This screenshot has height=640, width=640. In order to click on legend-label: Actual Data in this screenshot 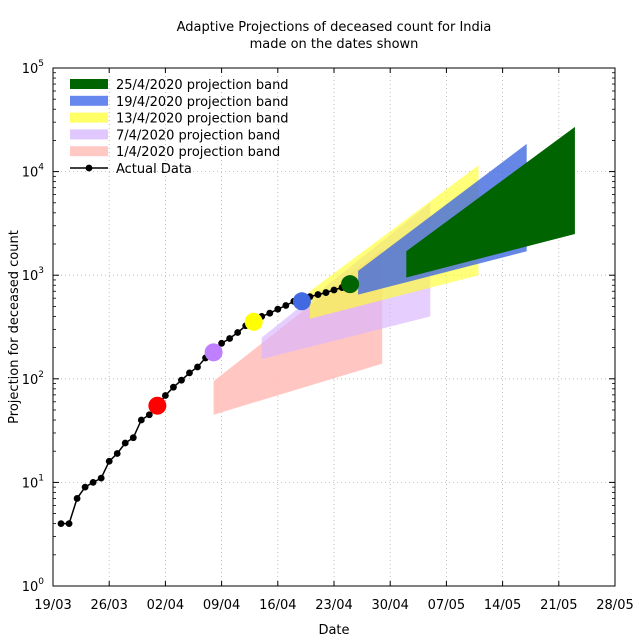, I will do `click(154, 169)`.